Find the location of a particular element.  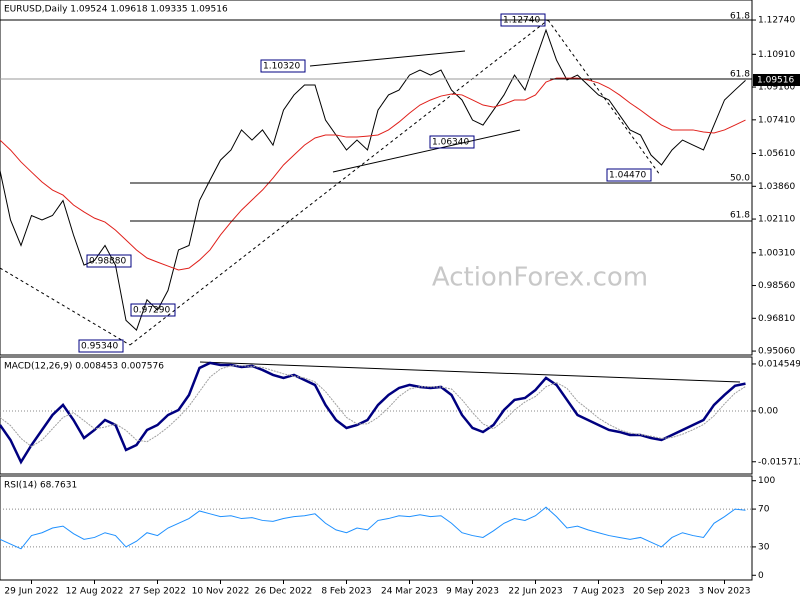

annotation: 1.12740 is located at coordinates (521, 21).